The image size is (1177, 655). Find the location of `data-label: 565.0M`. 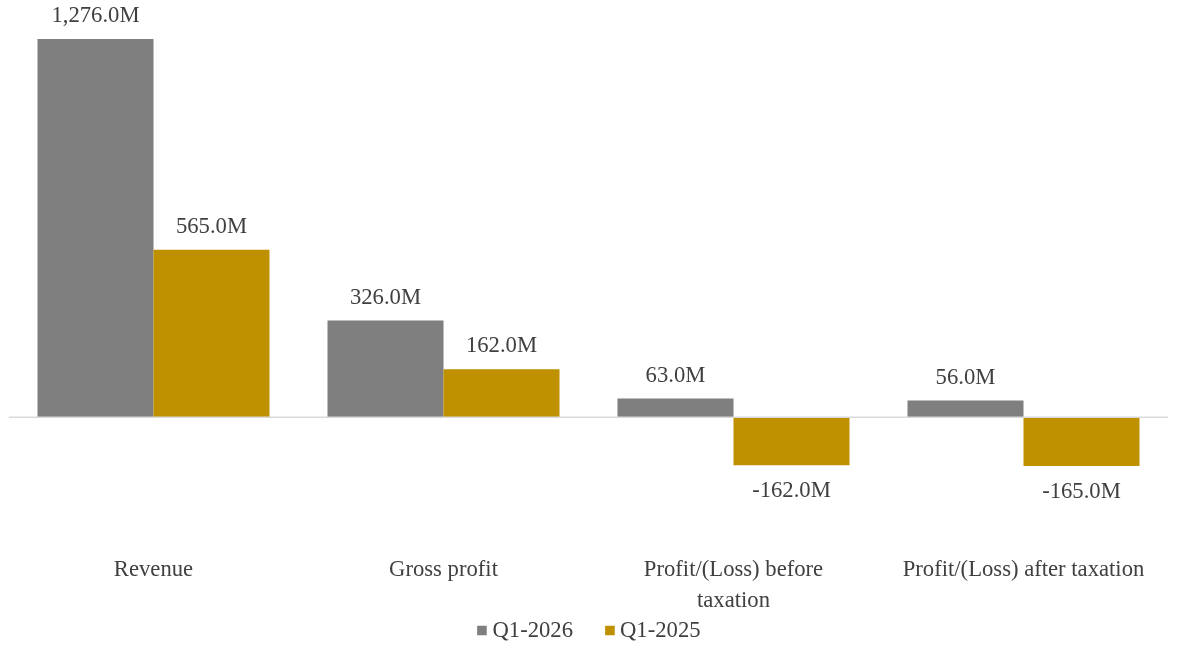

data-label: 565.0M is located at coordinates (211, 225).